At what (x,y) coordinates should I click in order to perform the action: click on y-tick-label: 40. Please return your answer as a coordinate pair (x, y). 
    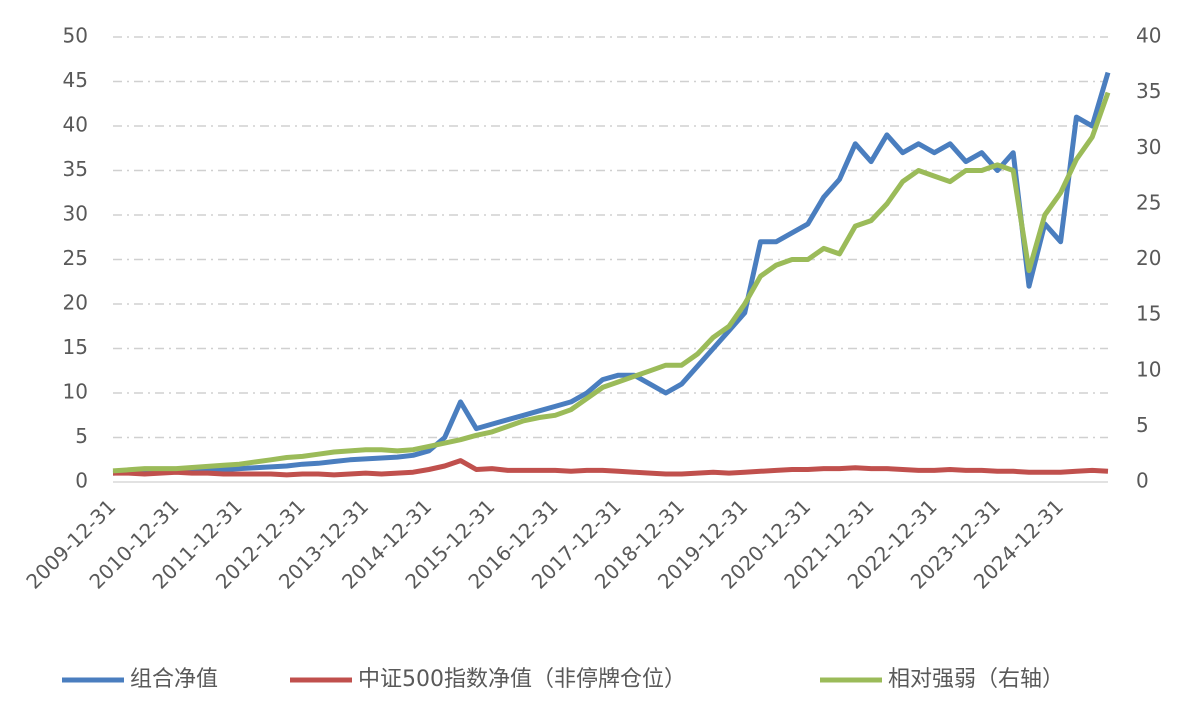
    Looking at the image, I should click on (75, 125).